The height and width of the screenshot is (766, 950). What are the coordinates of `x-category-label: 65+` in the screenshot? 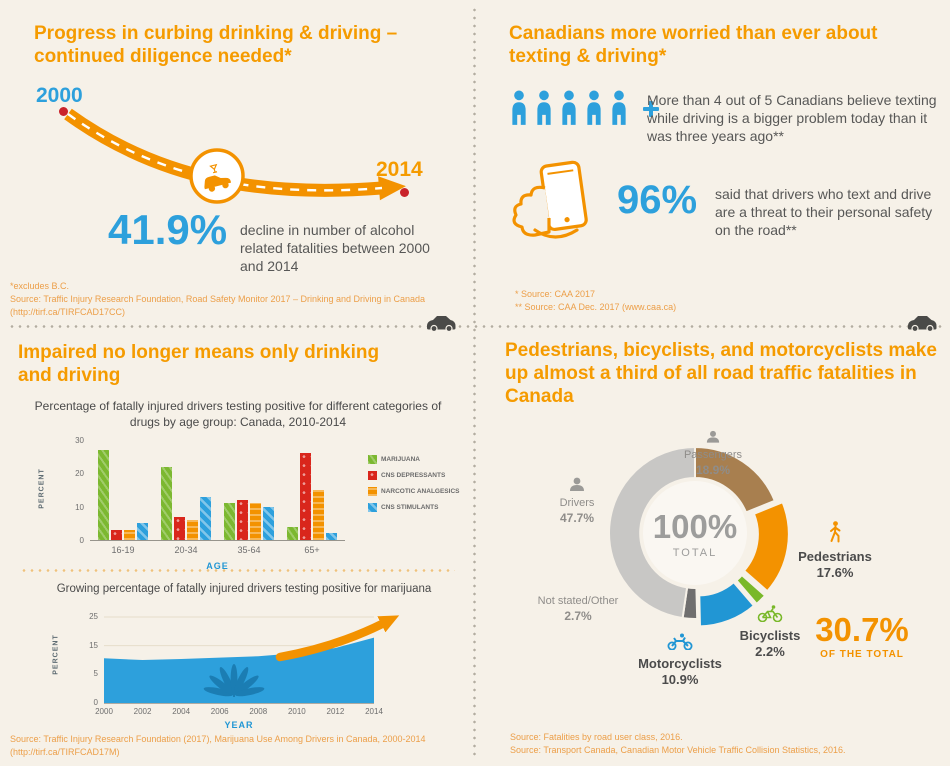 It's located at (312, 550).